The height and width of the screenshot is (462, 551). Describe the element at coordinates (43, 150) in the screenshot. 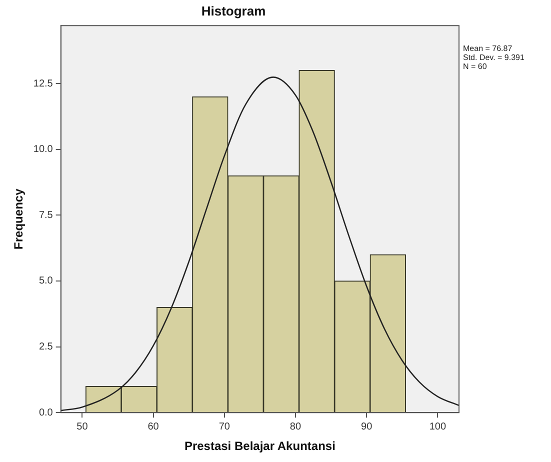

I see `y-tick-label: 10.0` at that location.